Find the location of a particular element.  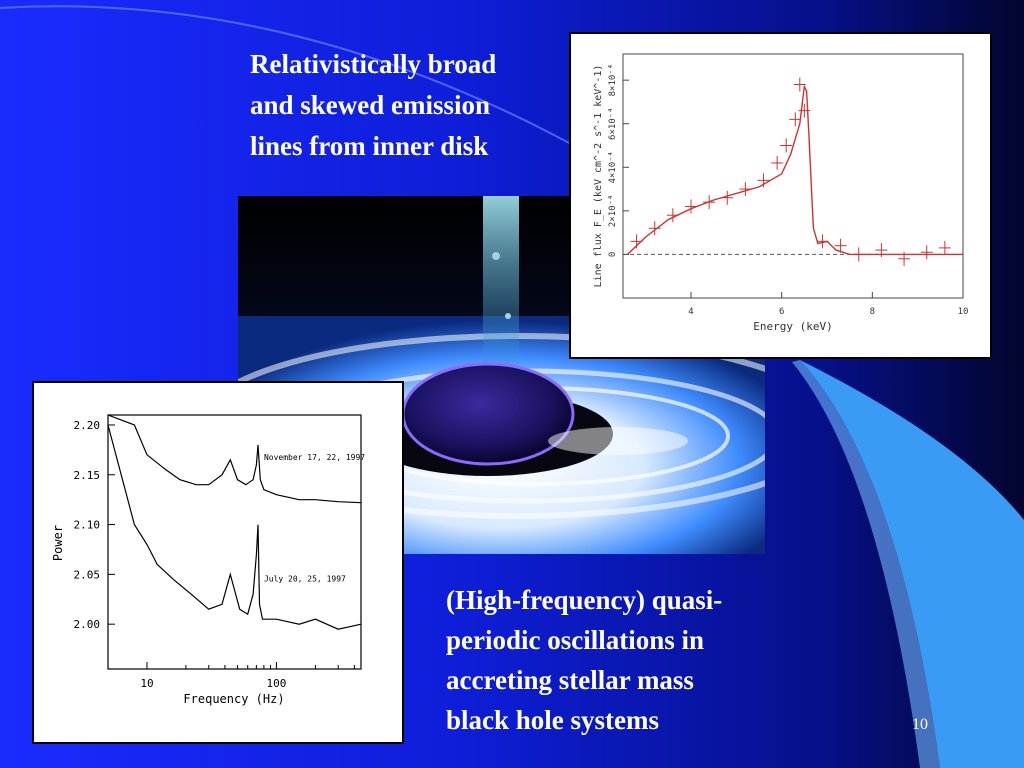

series-label: July 20, 25, 1997 is located at coordinates (305, 578).